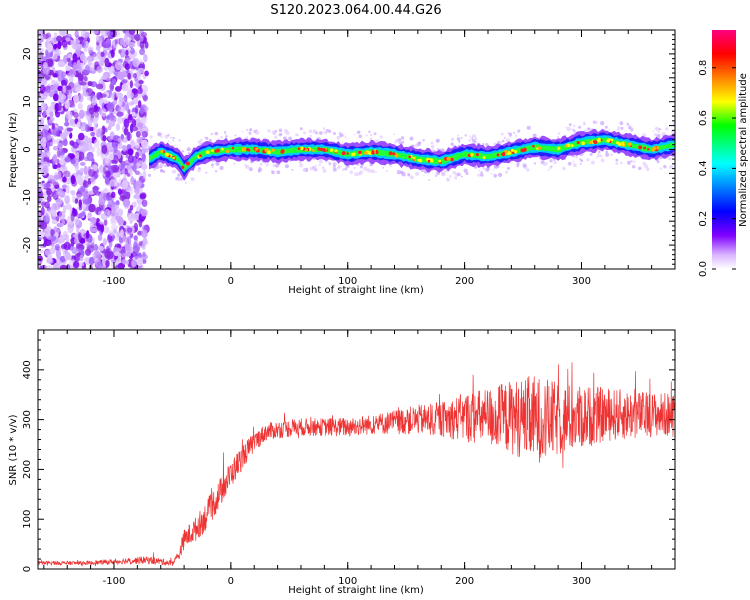 The height and width of the screenshot is (600, 750). I want to click on y-tick-label: -10, so click(27, 197).